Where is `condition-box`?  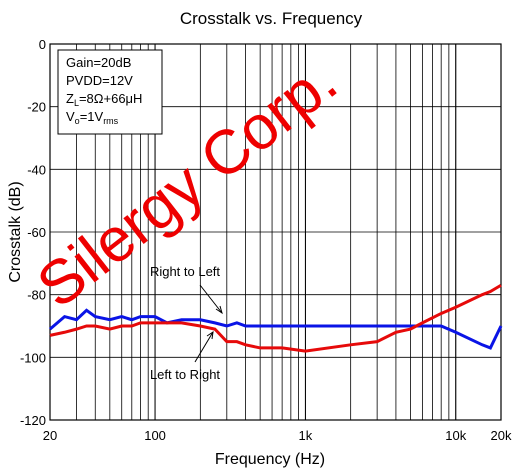 condition-box is located at coordinates (110, 92).